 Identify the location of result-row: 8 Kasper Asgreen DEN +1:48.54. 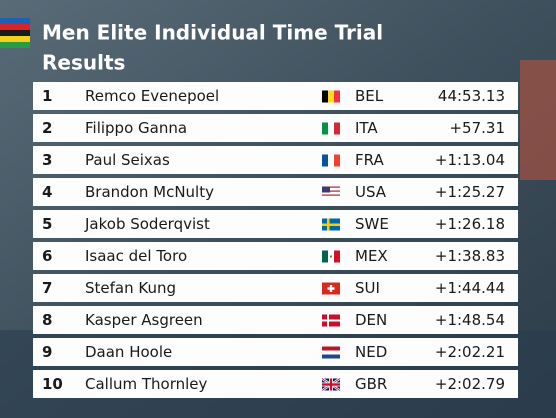
(275, 320).